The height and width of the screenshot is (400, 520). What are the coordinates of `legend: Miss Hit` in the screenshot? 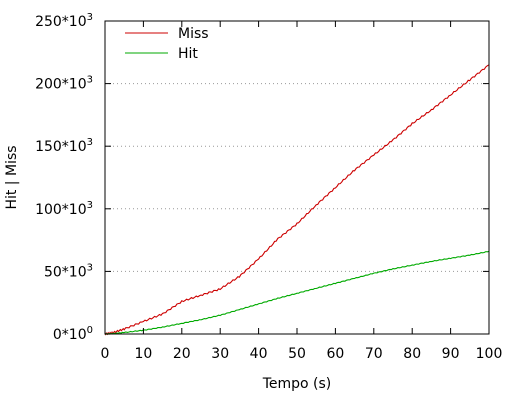 It's located at (167, 44).